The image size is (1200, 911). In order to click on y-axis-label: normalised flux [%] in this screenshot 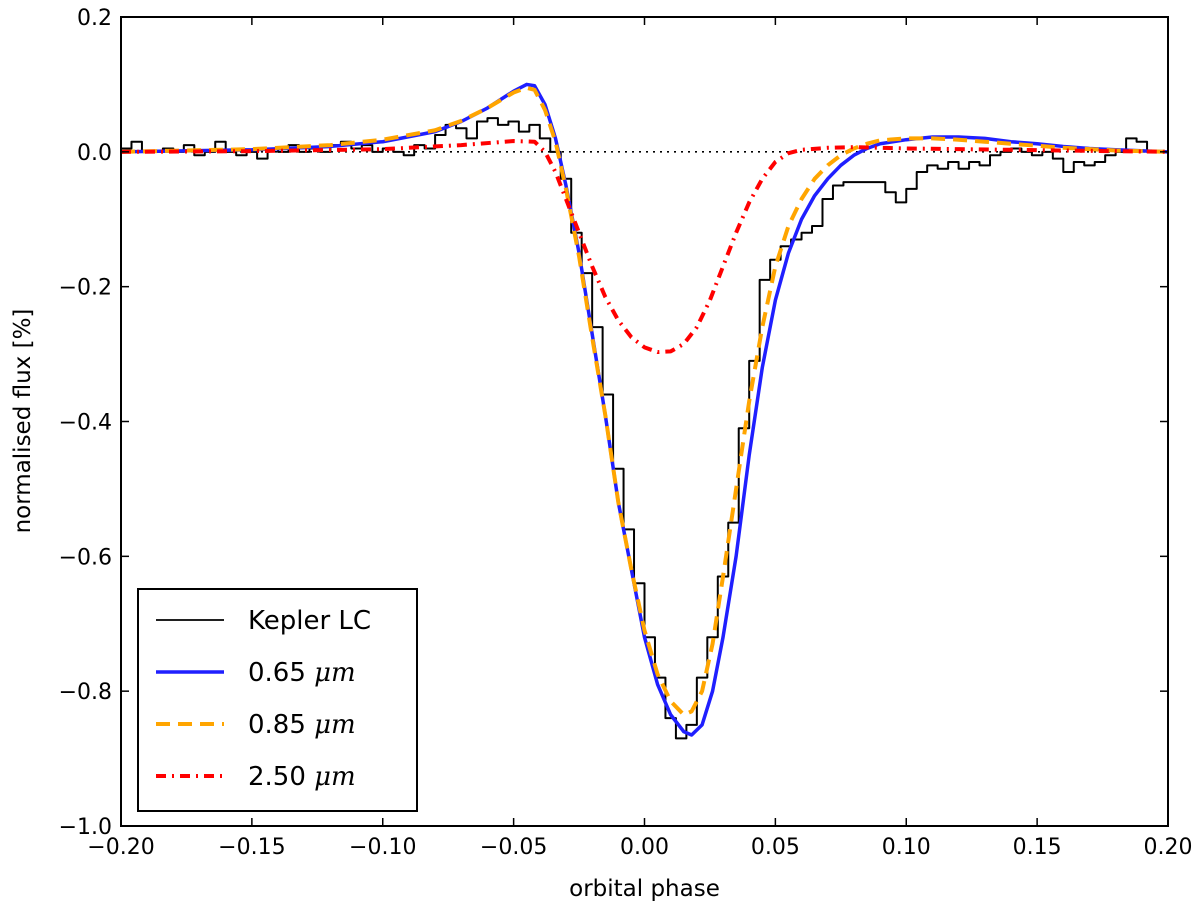, I will do `click(23, 421)`.